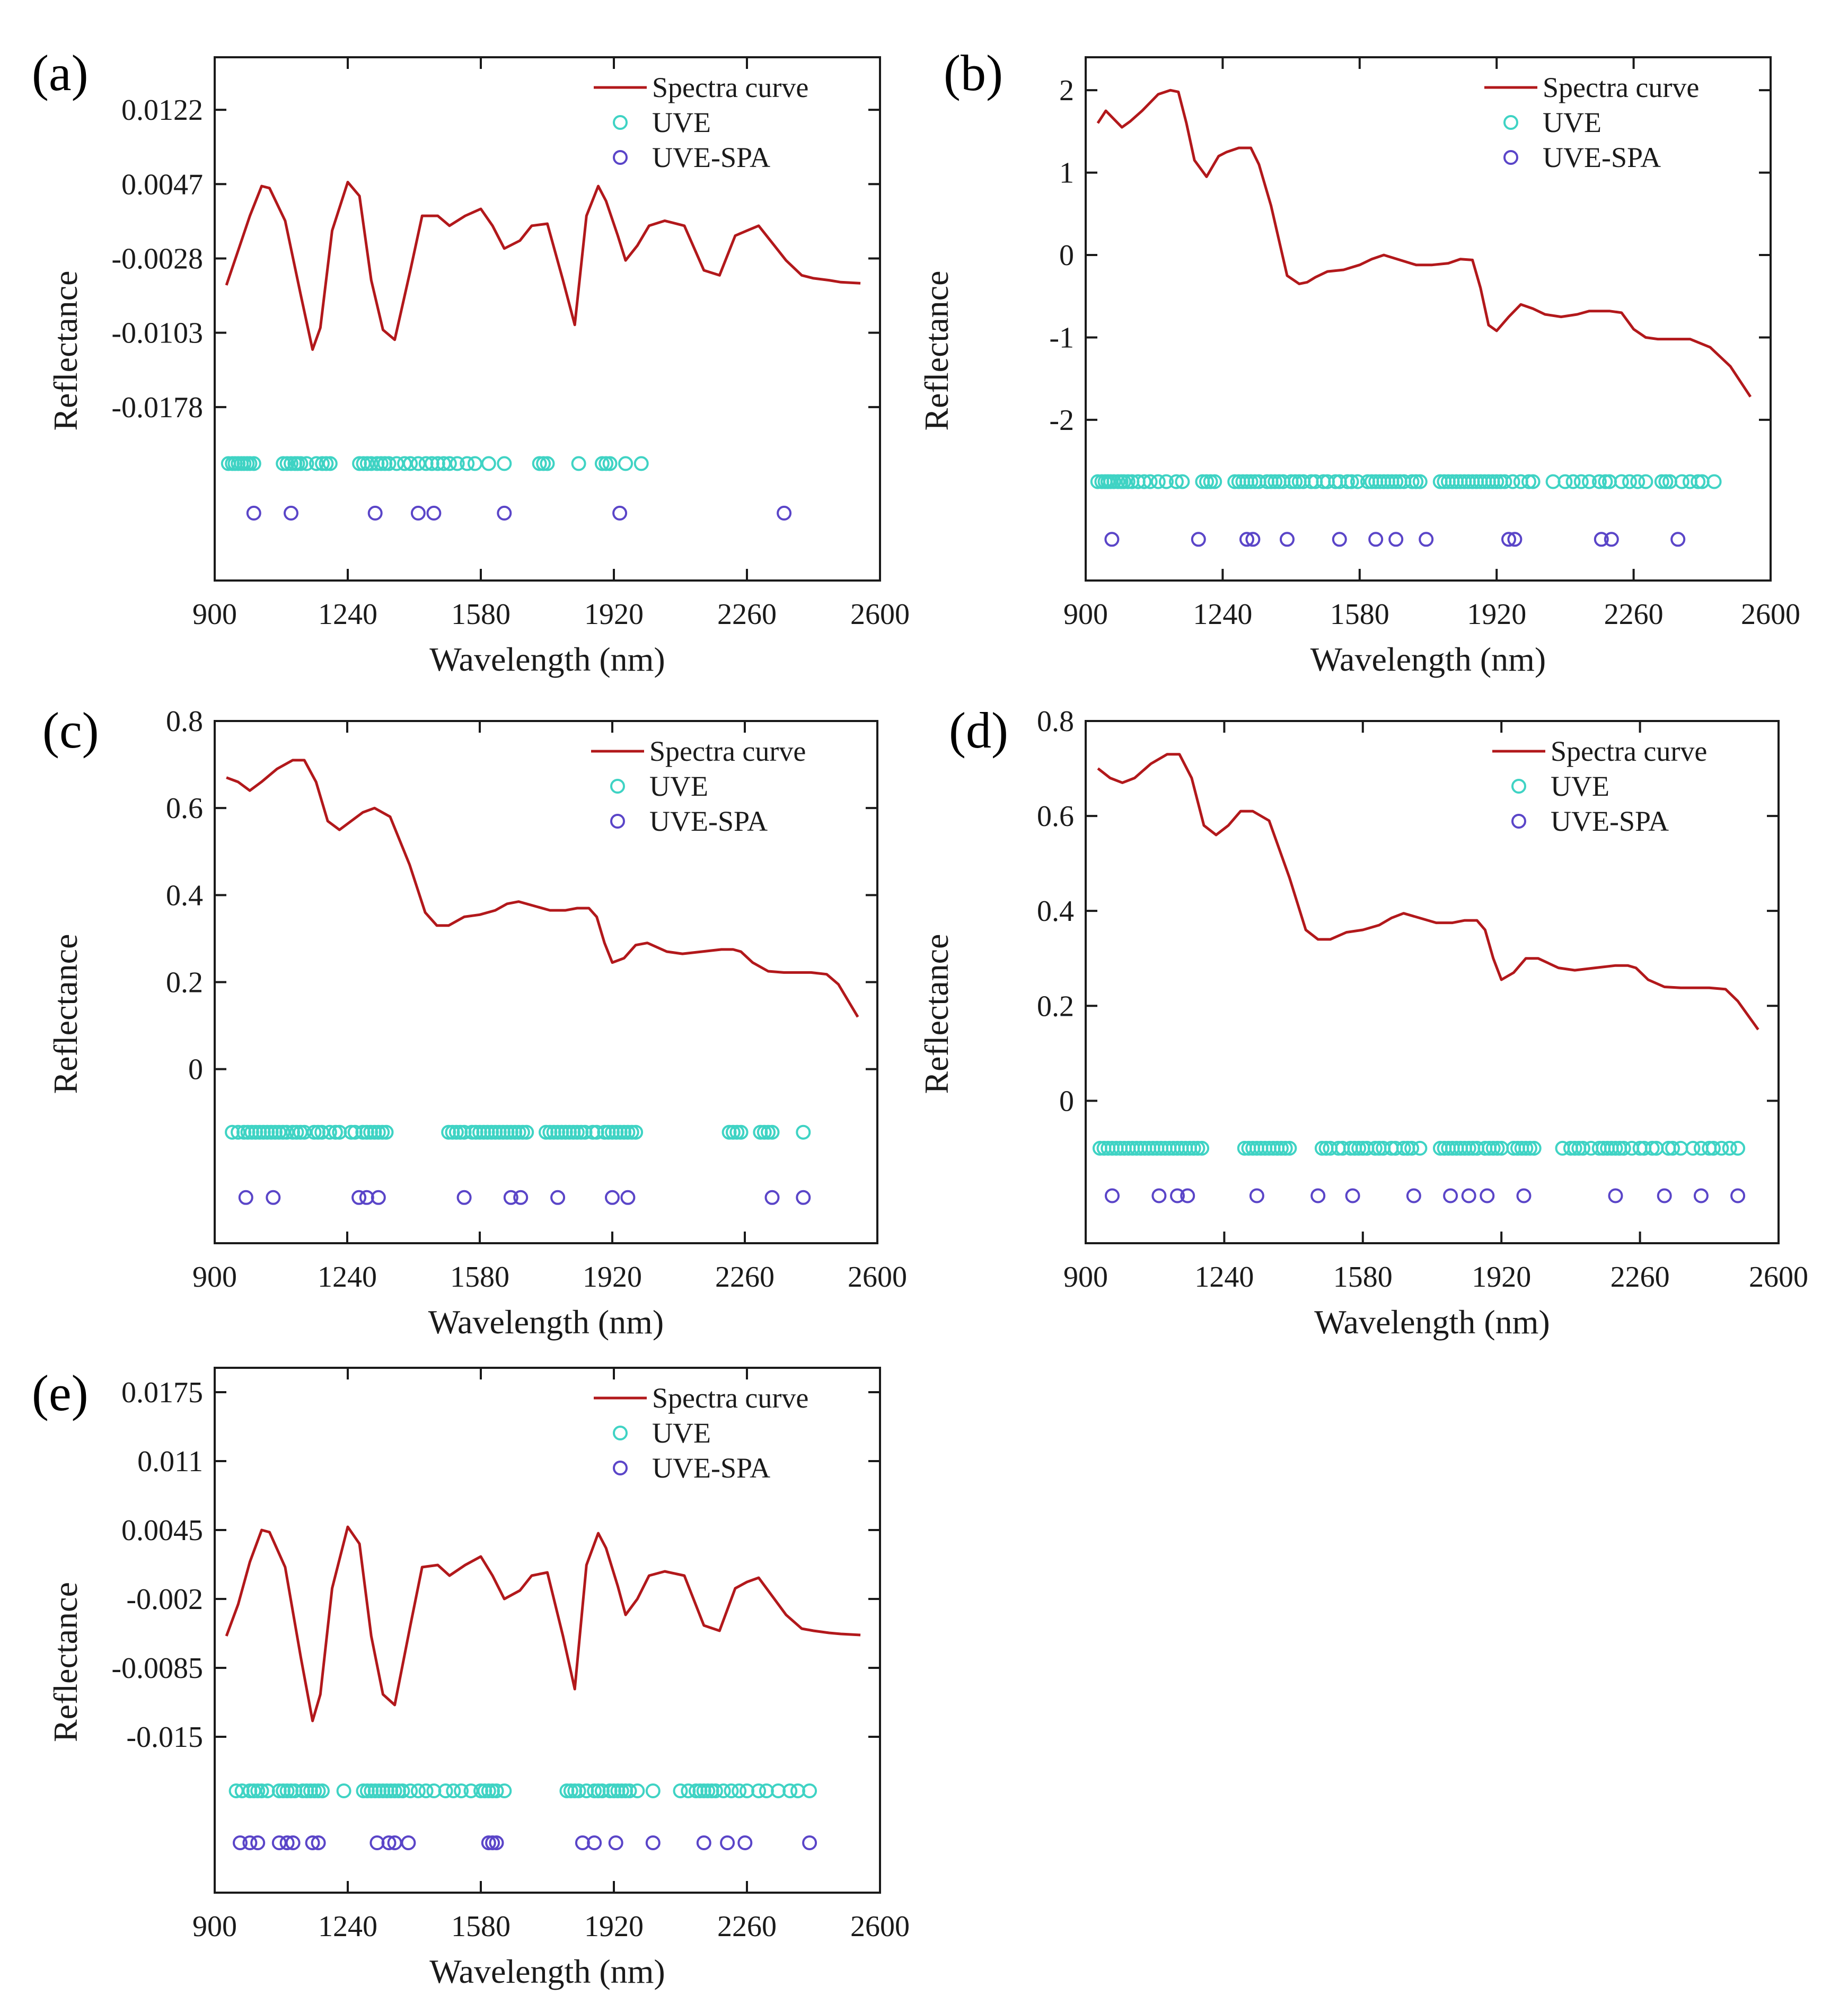 The width and height of the screenshot is (1848, 2013). What do you see at coordinates (974, 73) in the screenshot?
I see `panel-label: (b)` at bounding box center [974, 73].